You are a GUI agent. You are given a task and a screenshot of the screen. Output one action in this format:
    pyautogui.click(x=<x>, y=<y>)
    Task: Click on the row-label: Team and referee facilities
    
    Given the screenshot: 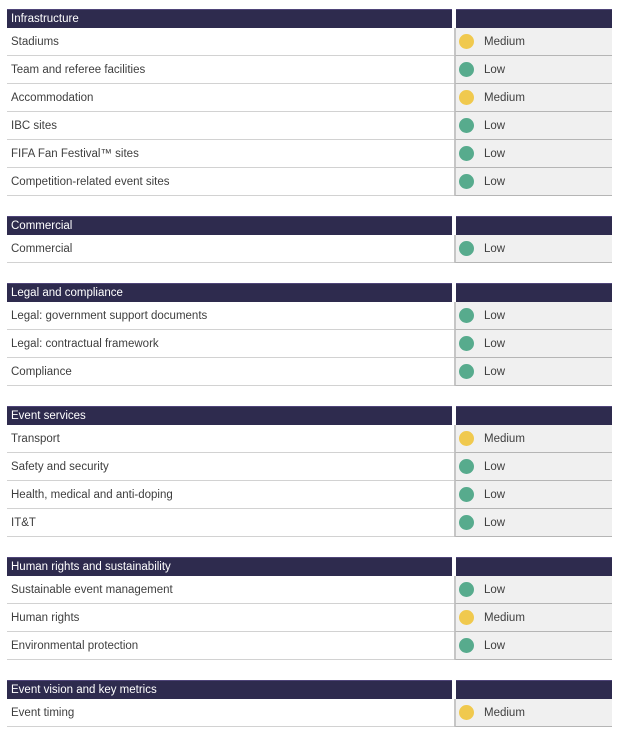 What is the action you would take?
    pyautogui.click(x=230, y=70)
    